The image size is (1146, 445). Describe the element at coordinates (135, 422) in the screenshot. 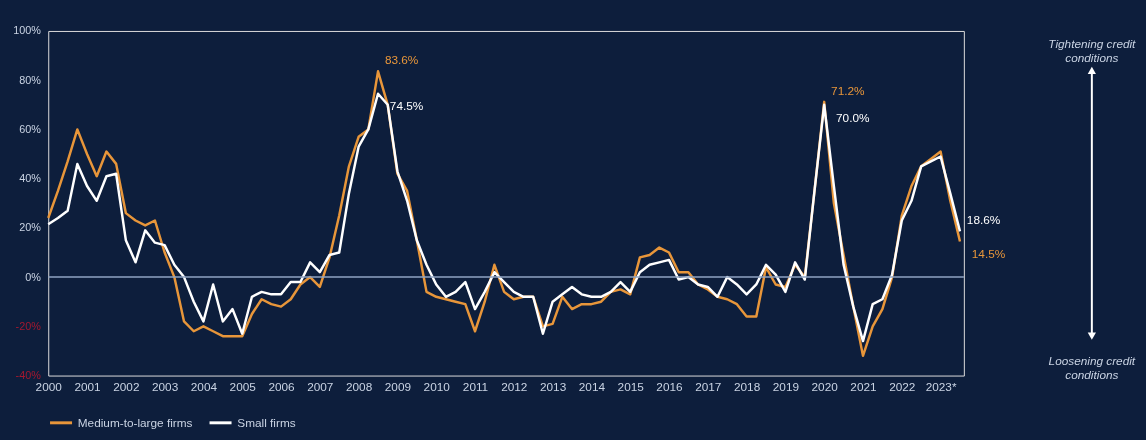

I see `legend-label: Medium-to-large firms` at that location.